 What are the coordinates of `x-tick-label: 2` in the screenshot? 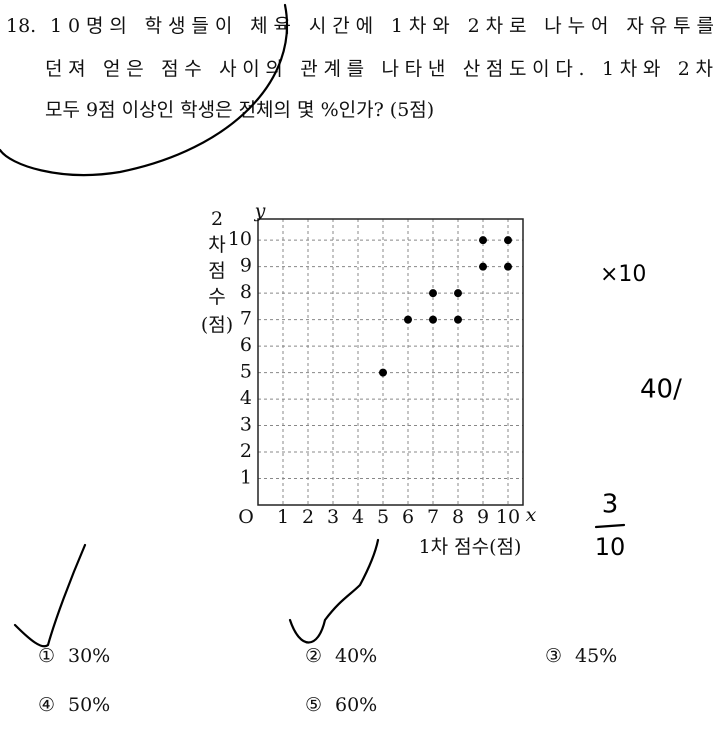 It's located at (308, 517).